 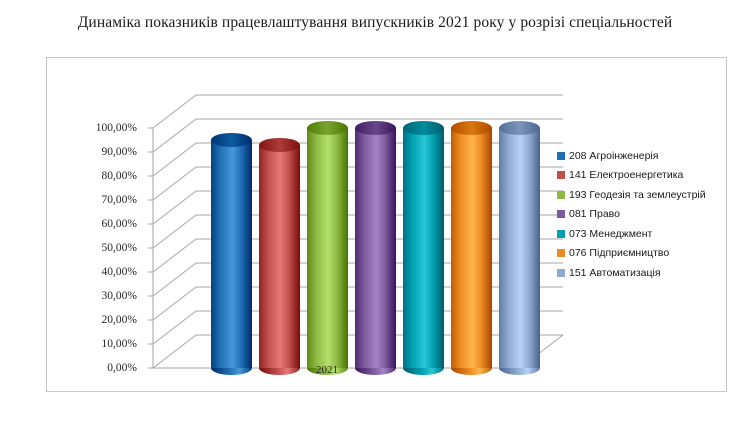 I want to click on y-tick-label: 20,00%, so click(x=119, y=320).